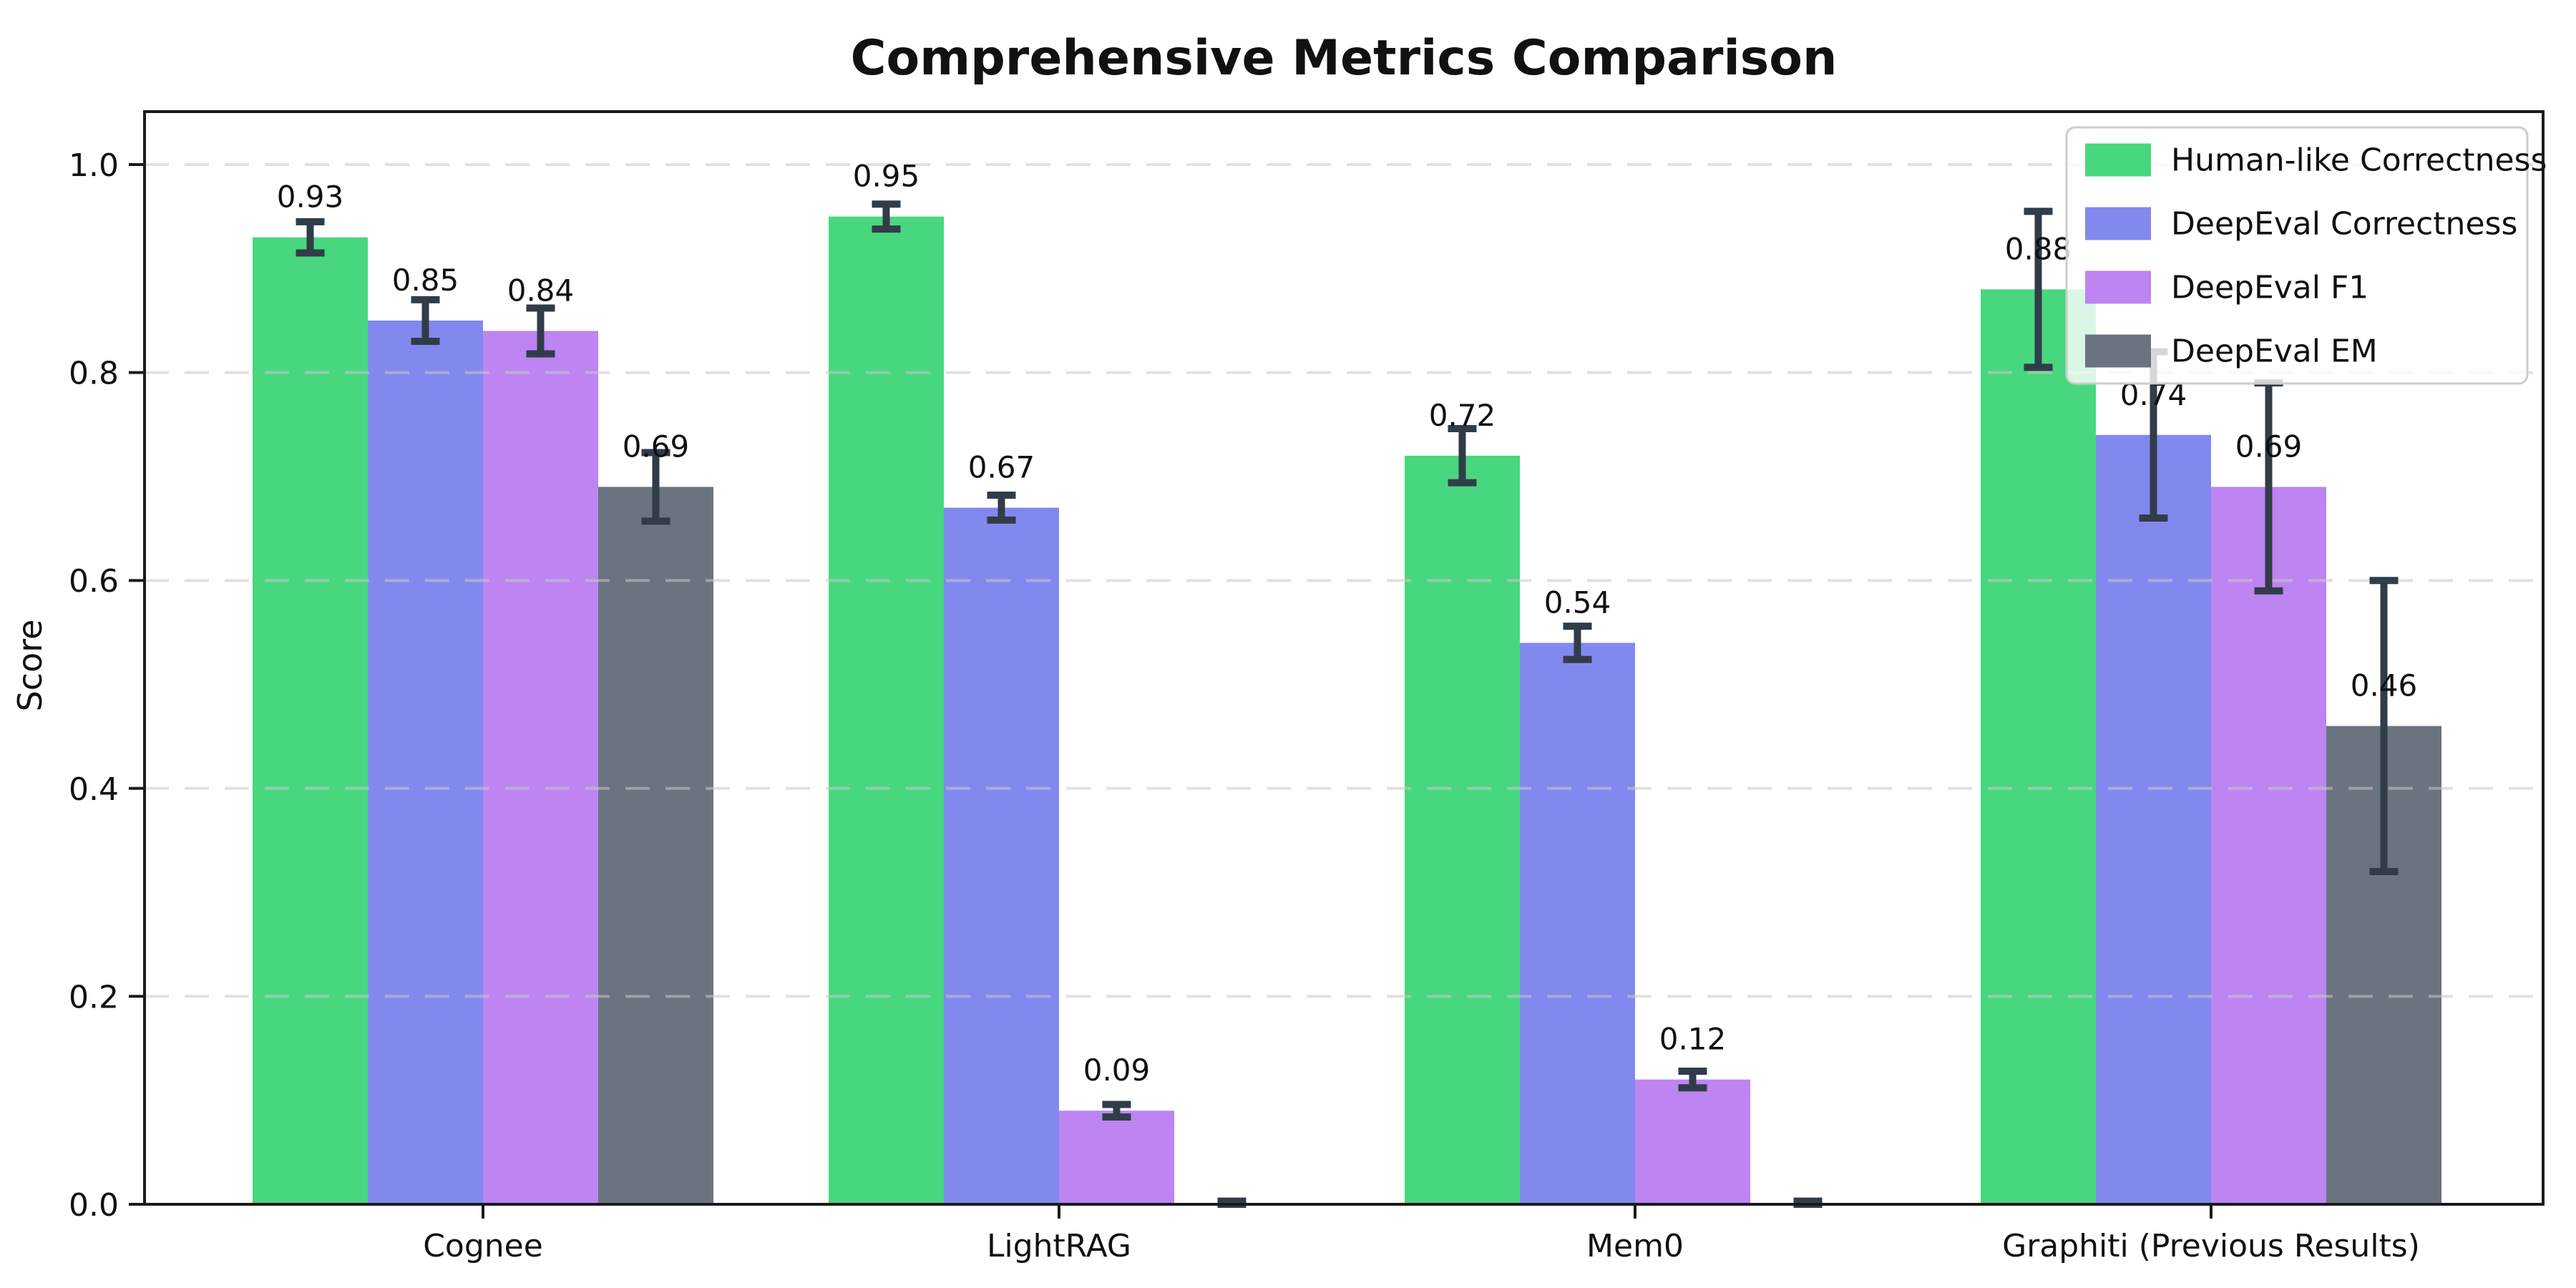  I want to click on legend-swatch-DeepEval F1, so click(2118, 287).